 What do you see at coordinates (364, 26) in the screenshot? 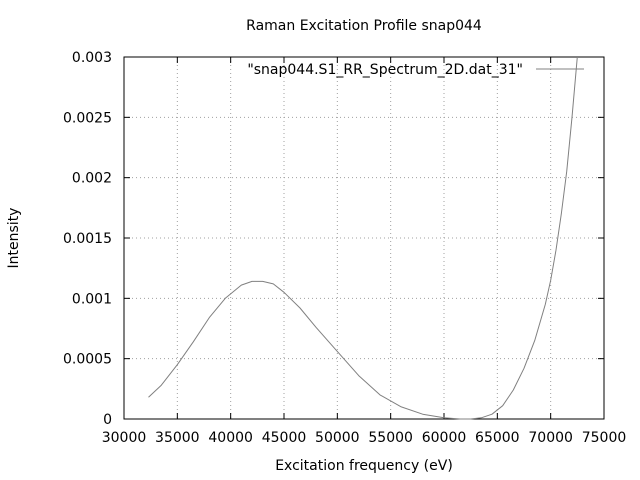
I see `chart-title: Raman Excitation Profile snap044` at bounding box center [364, 26].